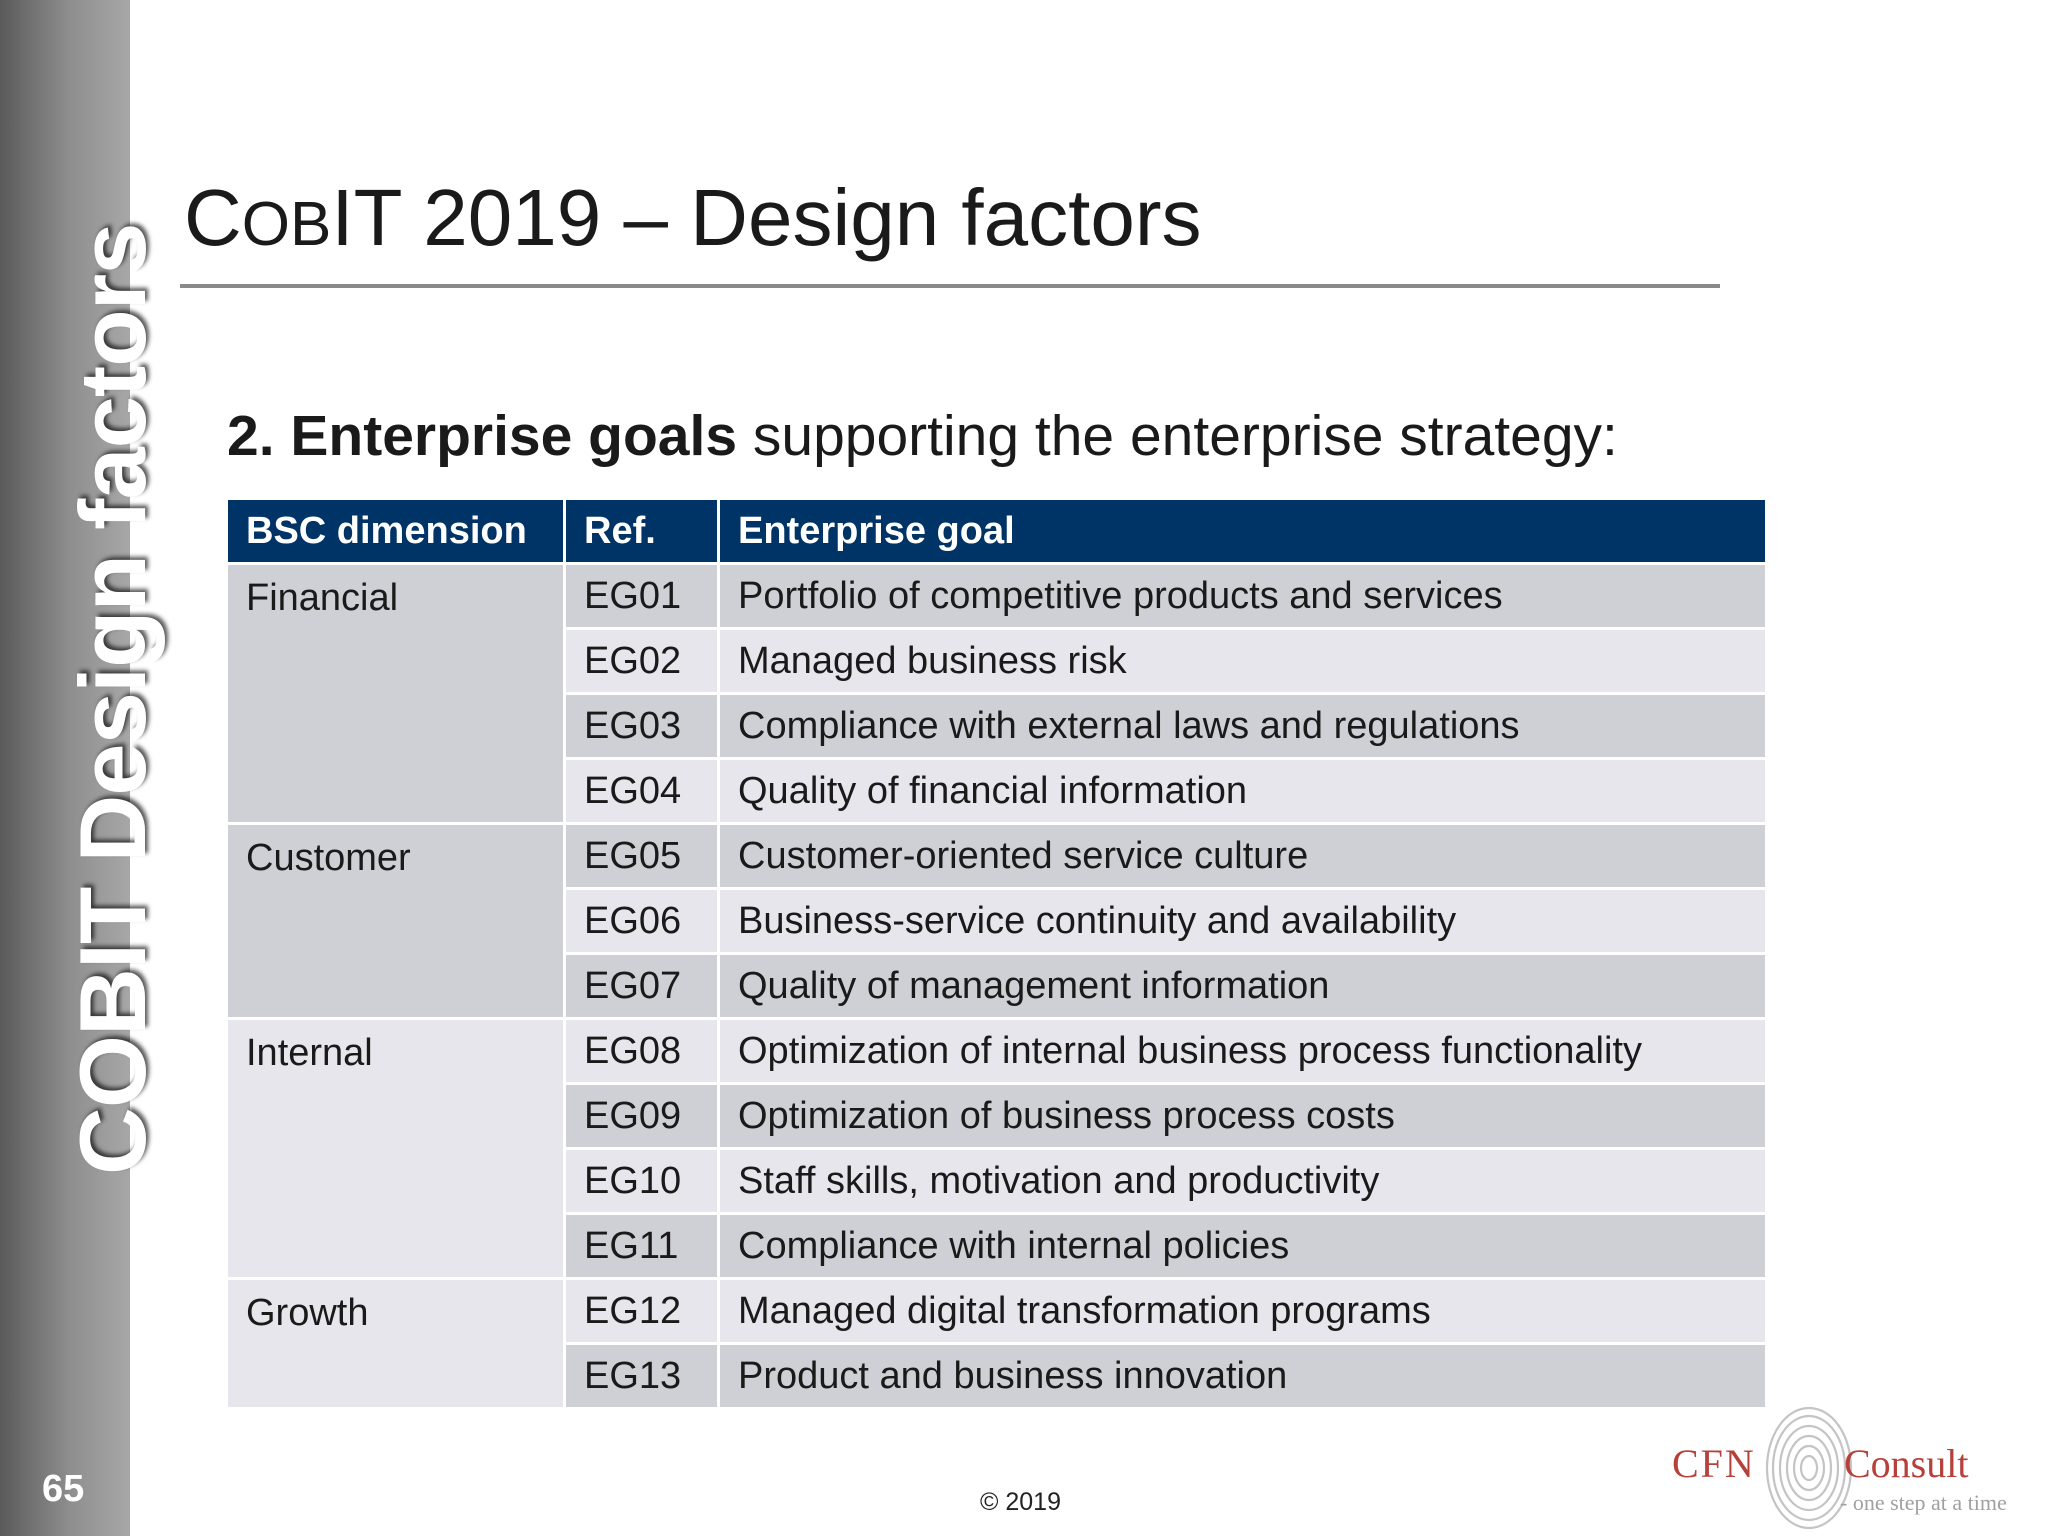 The height and width of the screenshot is (1536, 2048). I want to click on page-title: COBIT 2019 – Design factors, so click(693, 218).